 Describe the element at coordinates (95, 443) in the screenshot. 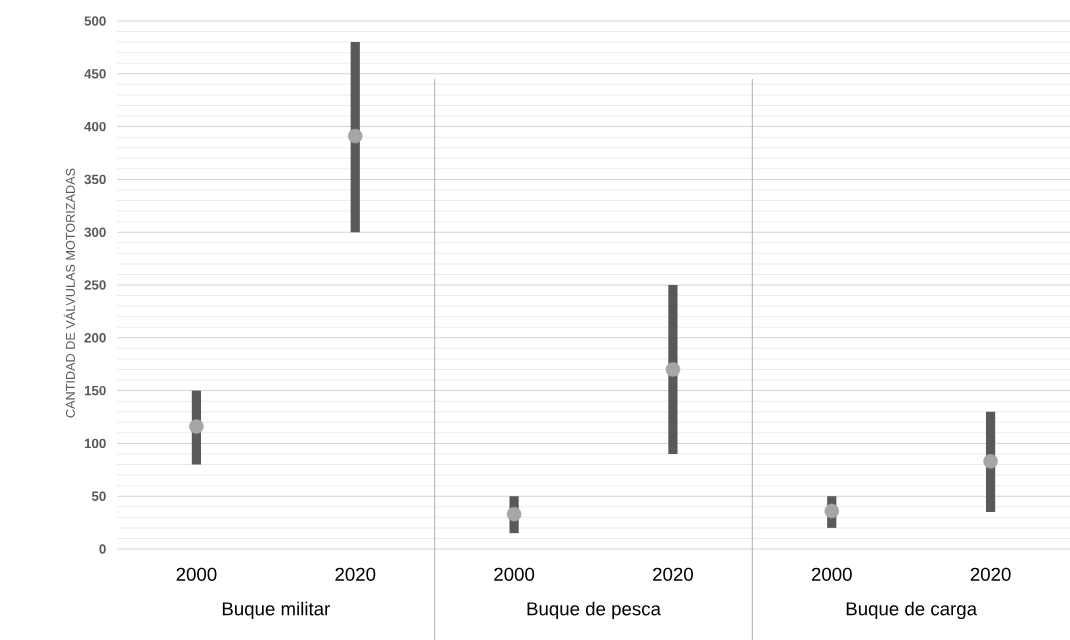

I see `y-tick-label: 100` at that location.